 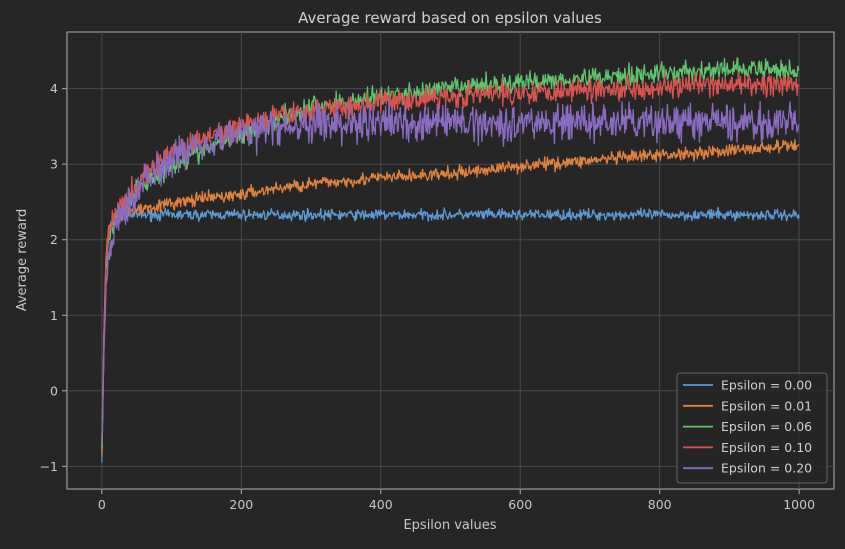 I want to click on x-tick-label: 600, so click(x=520, y=504).